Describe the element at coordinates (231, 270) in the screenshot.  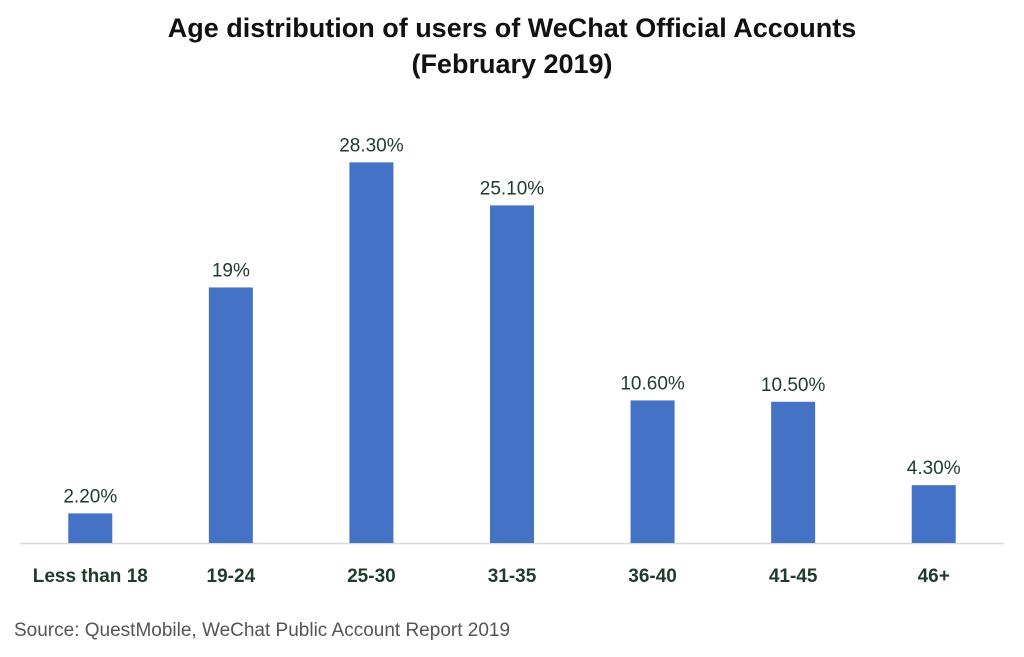
I see `data-label: 19%` at that location.